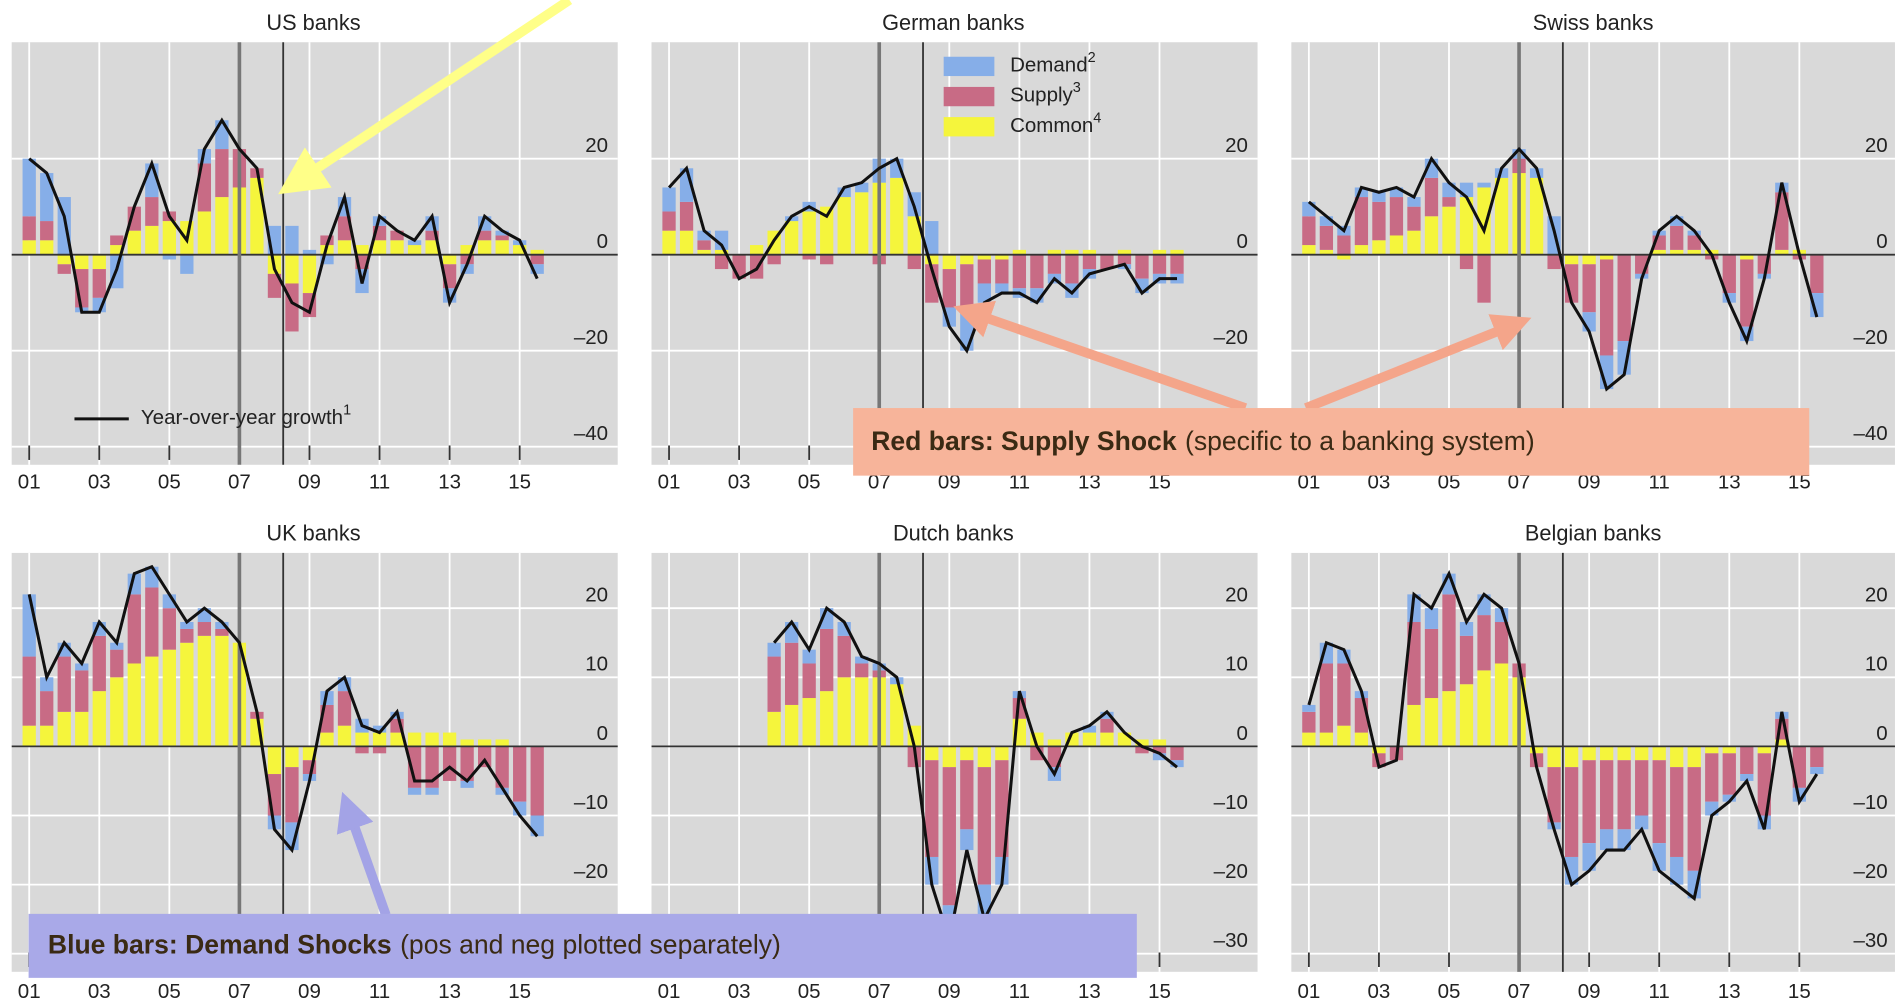 The width and height of the screenshot is (1897, 1007). What do you see at coordinates (1024, 441) in the screenshot?
I see `annotation-bold: Red bars: Supply Shock` at bounding box center [1024, 441].